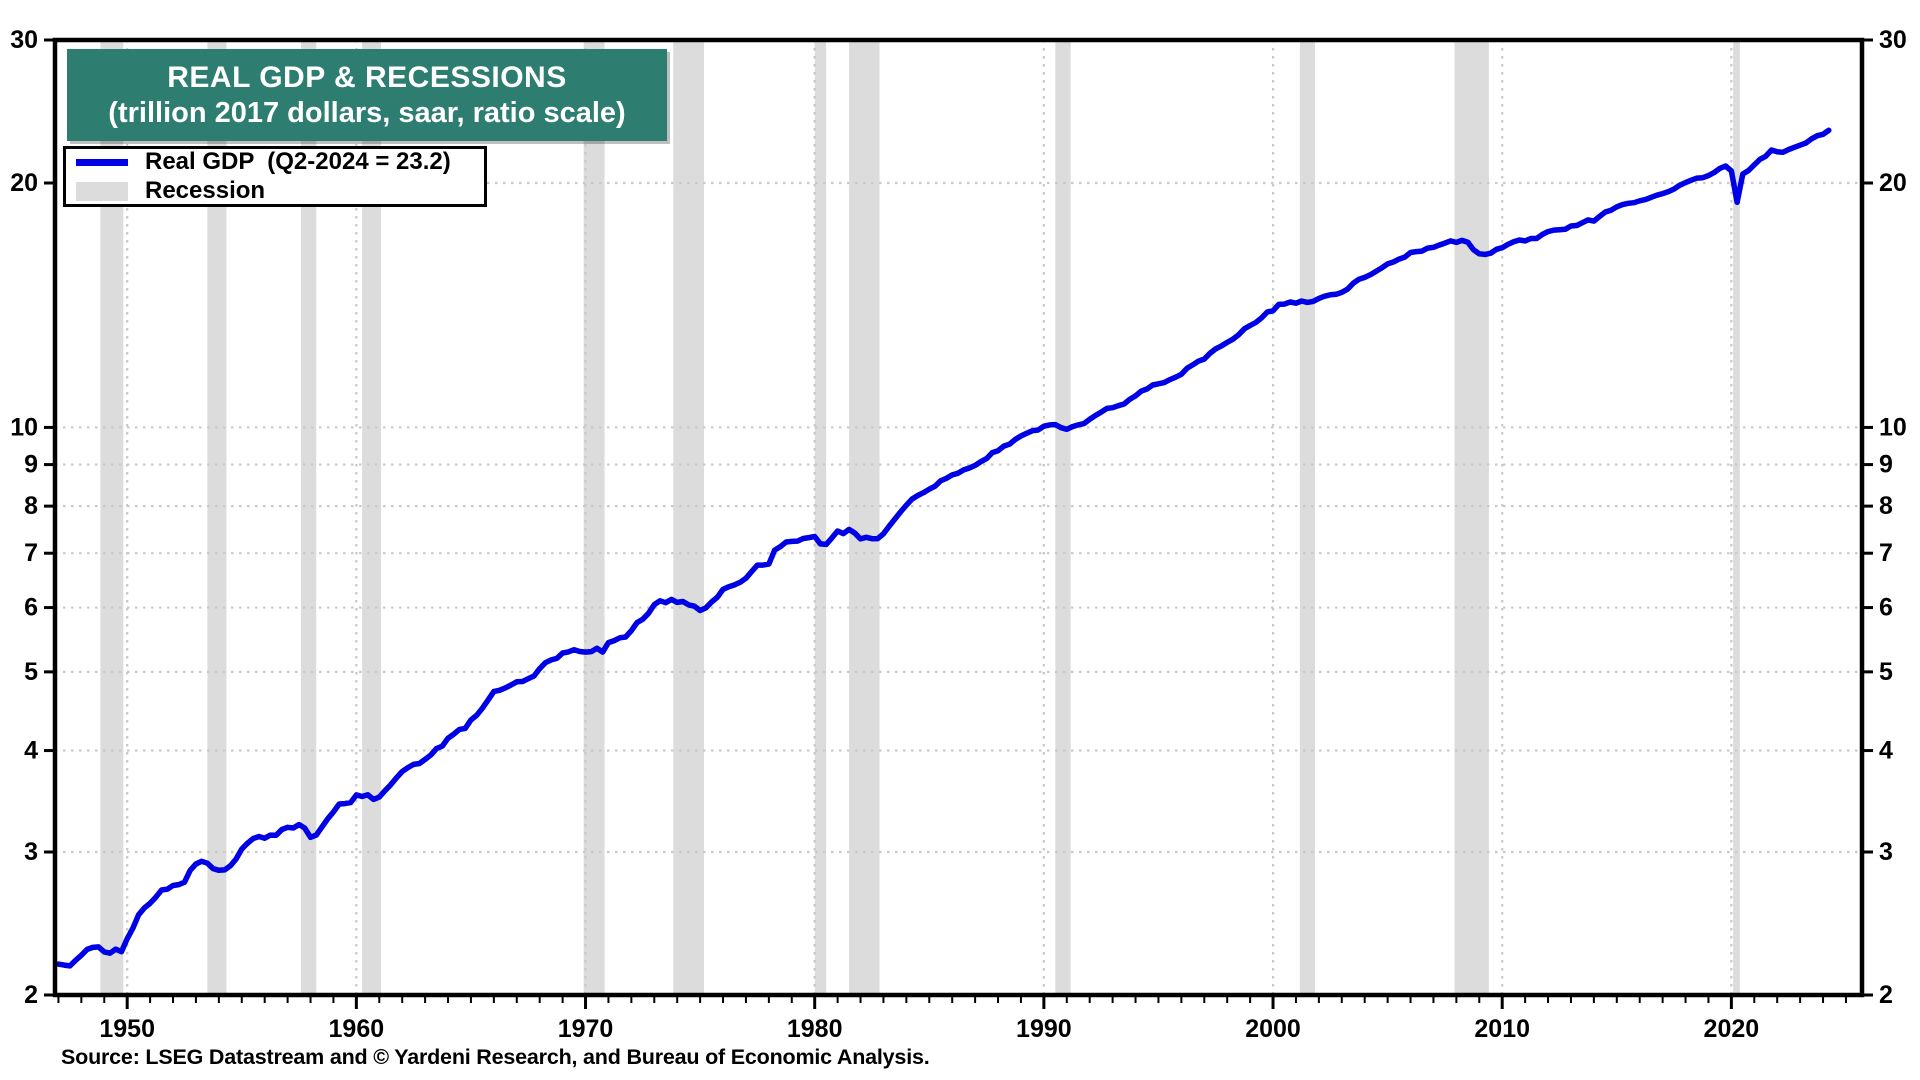  What do you see at coordinates (31, 465) in the screenshot?
I see `y-axis-label-left: 9` at bounding box center [31, 465].